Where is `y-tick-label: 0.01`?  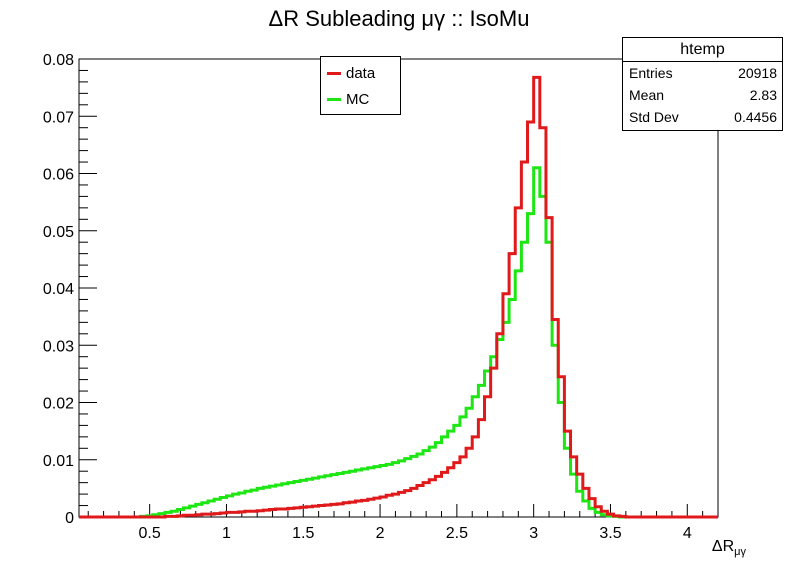
y-tick-label: 0.01 is located at coordinates (58, 461).